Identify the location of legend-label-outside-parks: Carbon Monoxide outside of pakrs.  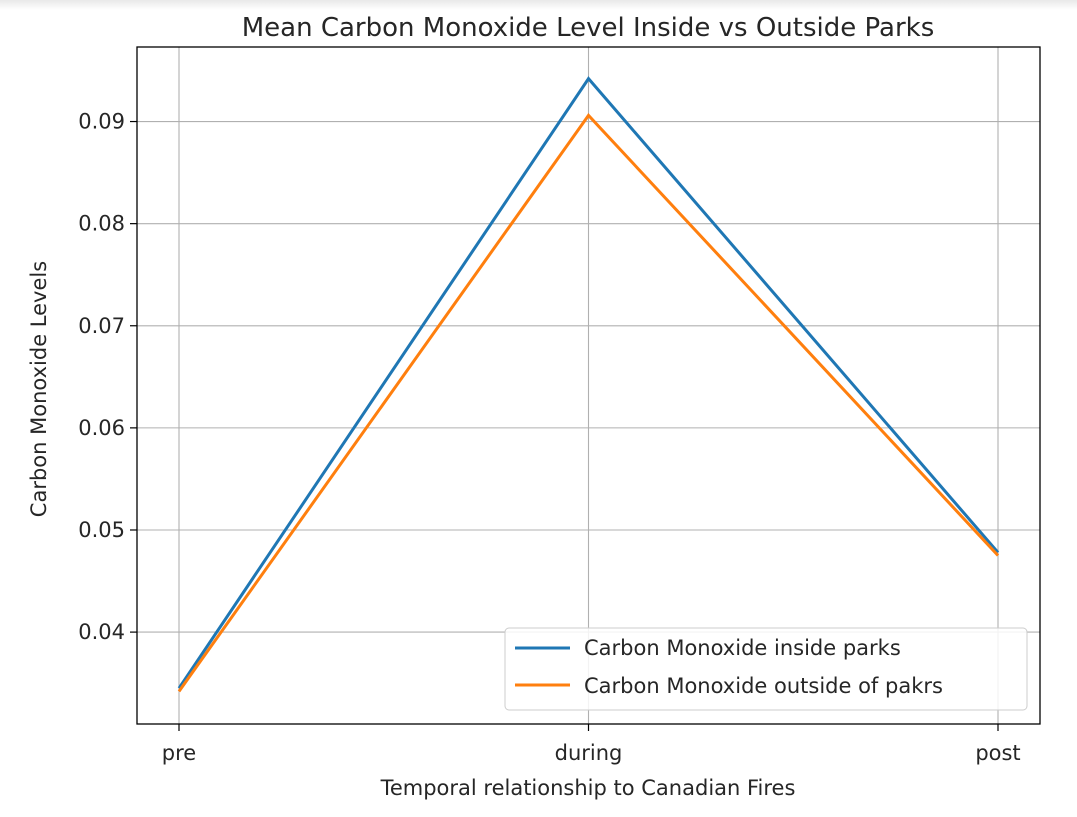
(763, 686).